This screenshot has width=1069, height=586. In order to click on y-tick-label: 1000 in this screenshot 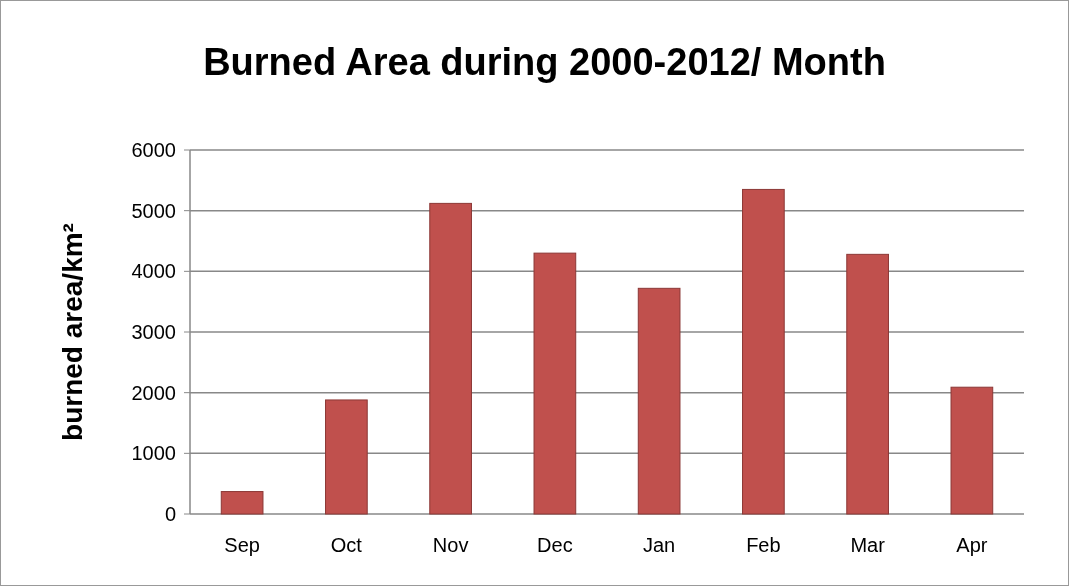, I will do `click(153, 453)`.